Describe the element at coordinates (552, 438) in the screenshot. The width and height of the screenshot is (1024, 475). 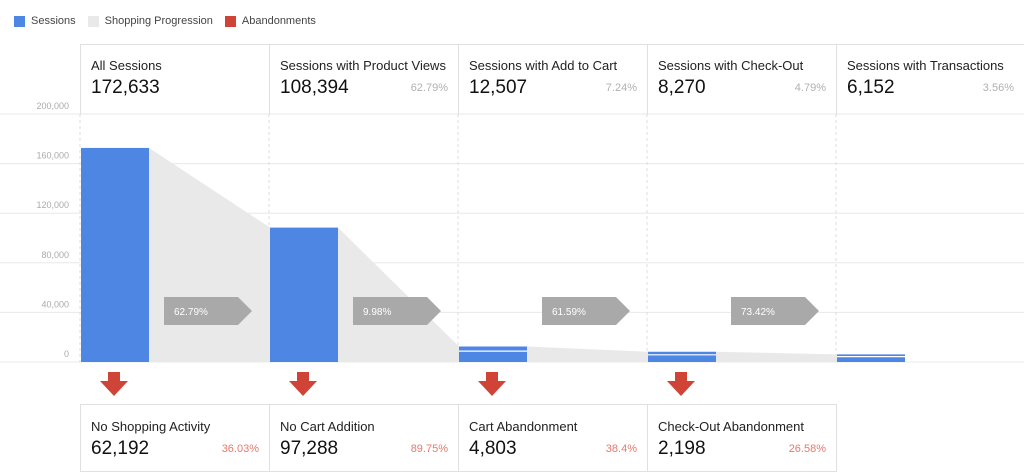
I see `abandon-card-cart: Cart Abandonment 4,803 38.4%` at that location.